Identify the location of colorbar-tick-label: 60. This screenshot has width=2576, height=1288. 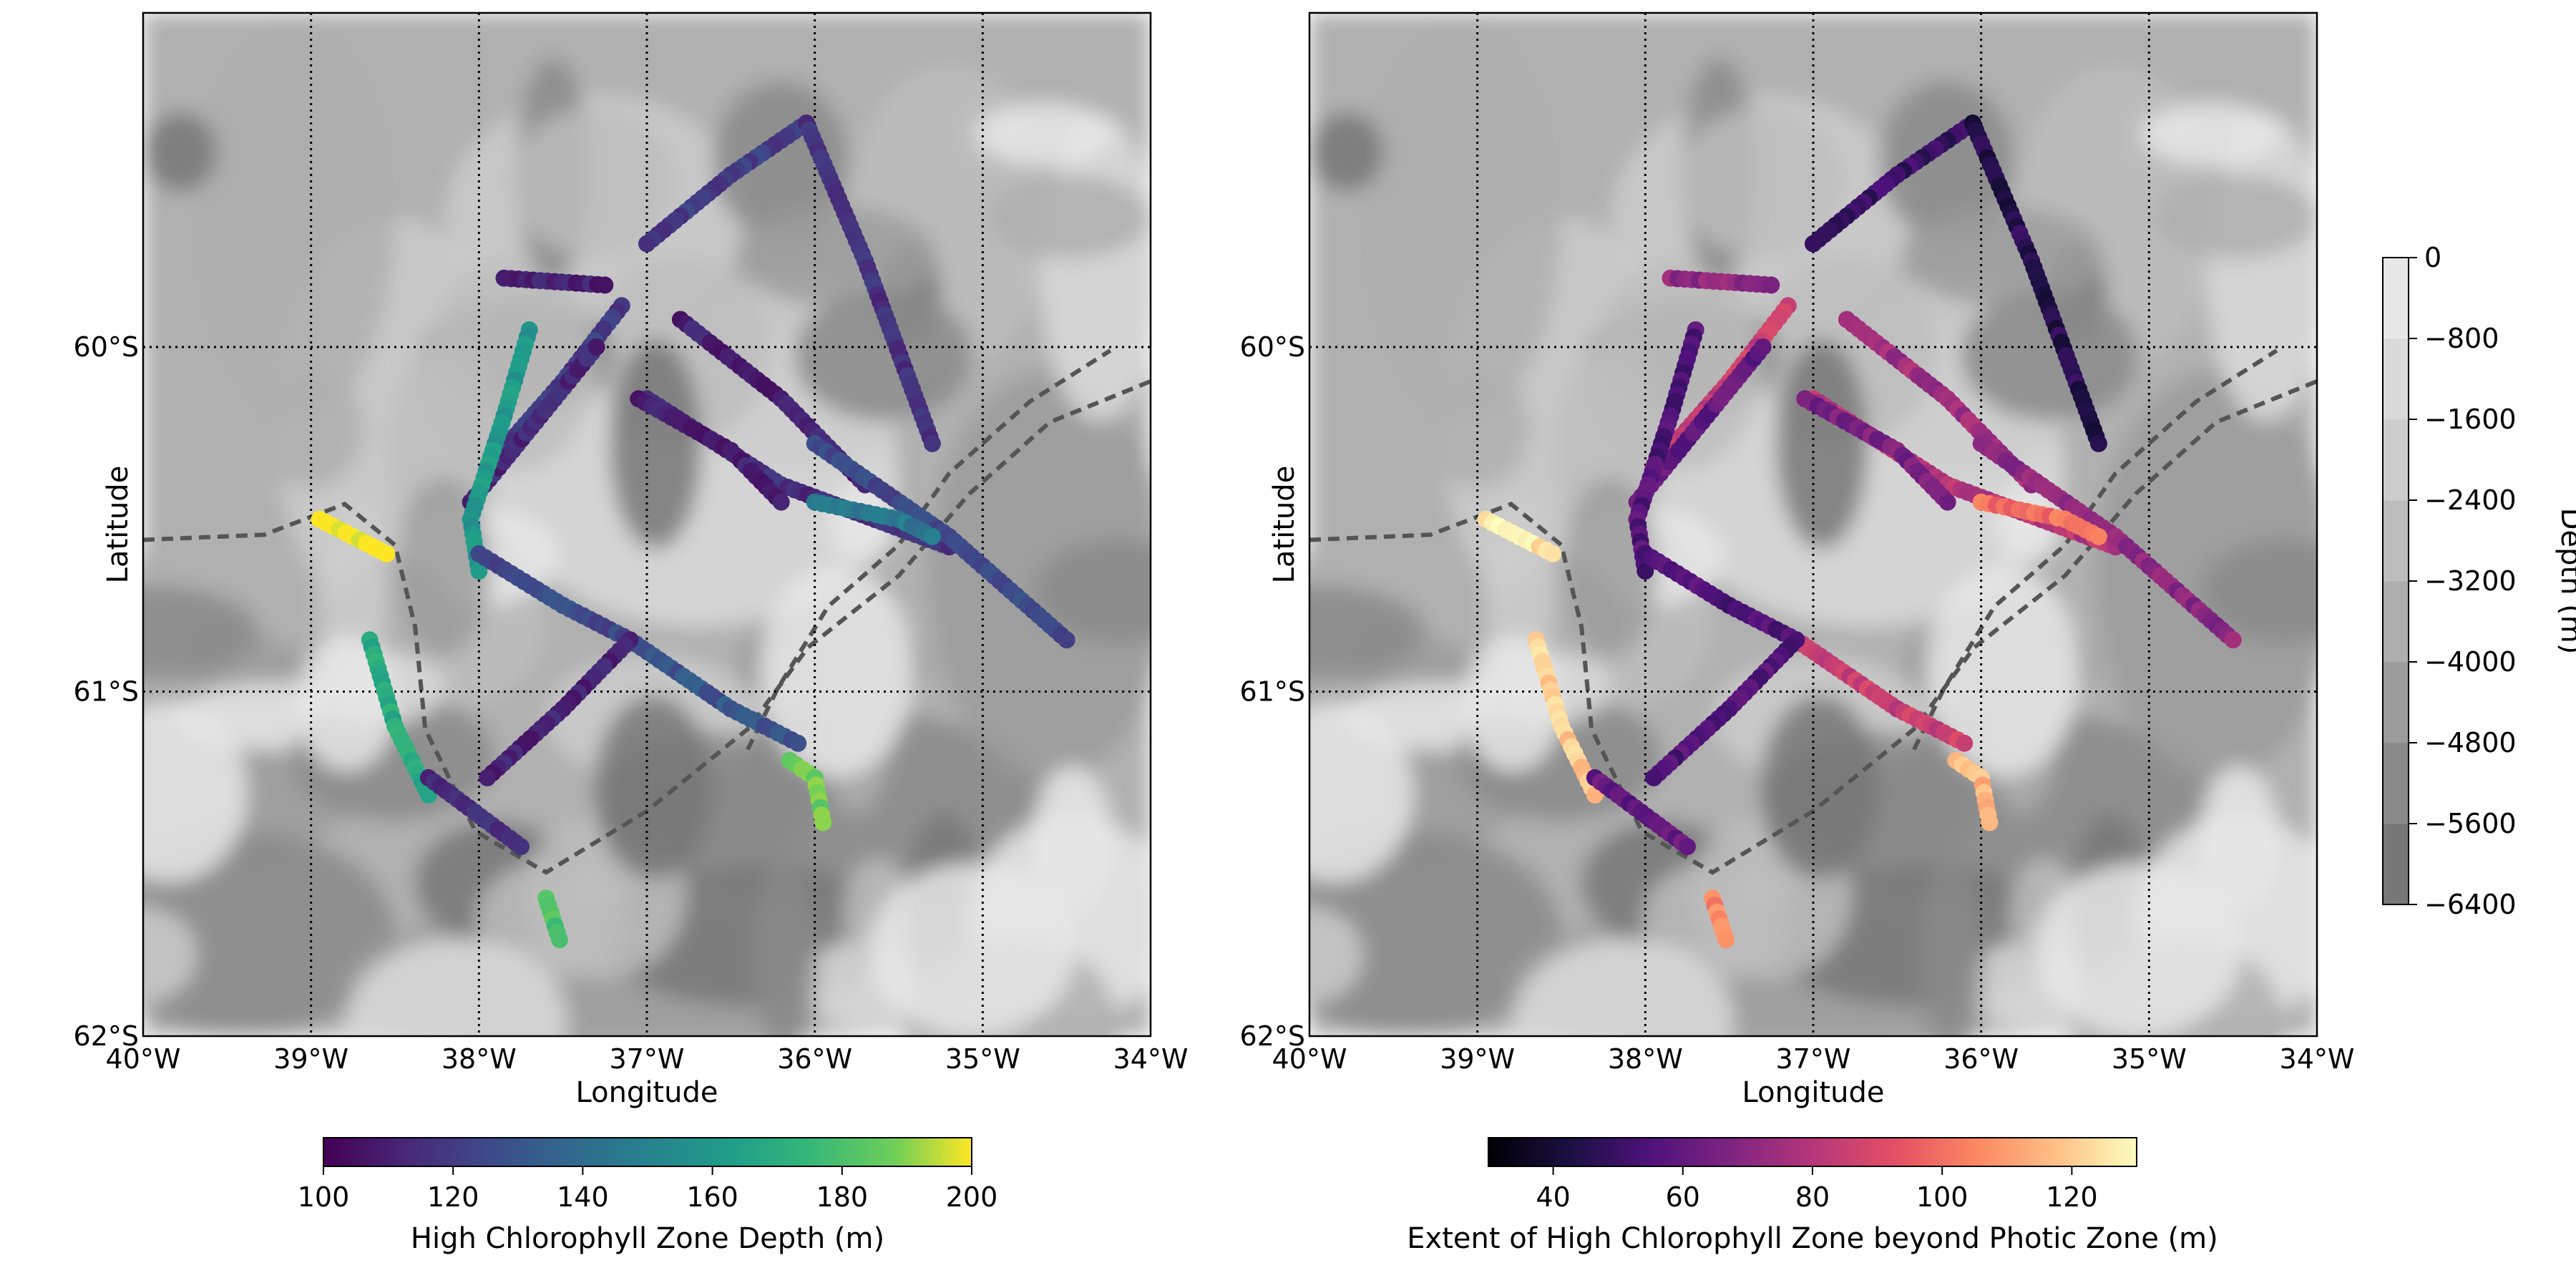
(1683, 1197).